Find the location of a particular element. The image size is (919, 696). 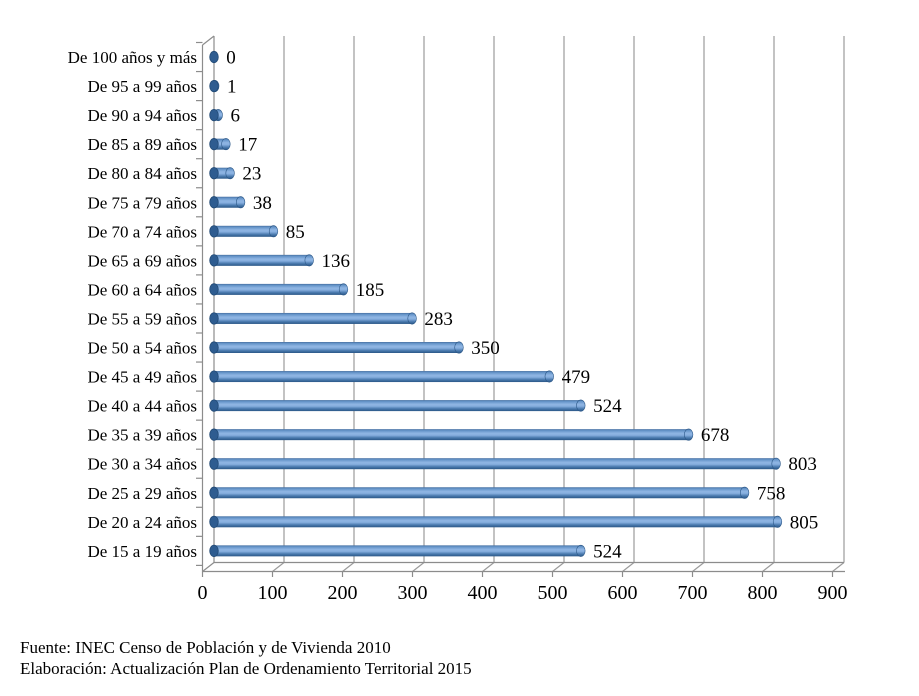

category-label: De 55 a 59 años is located at coordinates (142, 318).